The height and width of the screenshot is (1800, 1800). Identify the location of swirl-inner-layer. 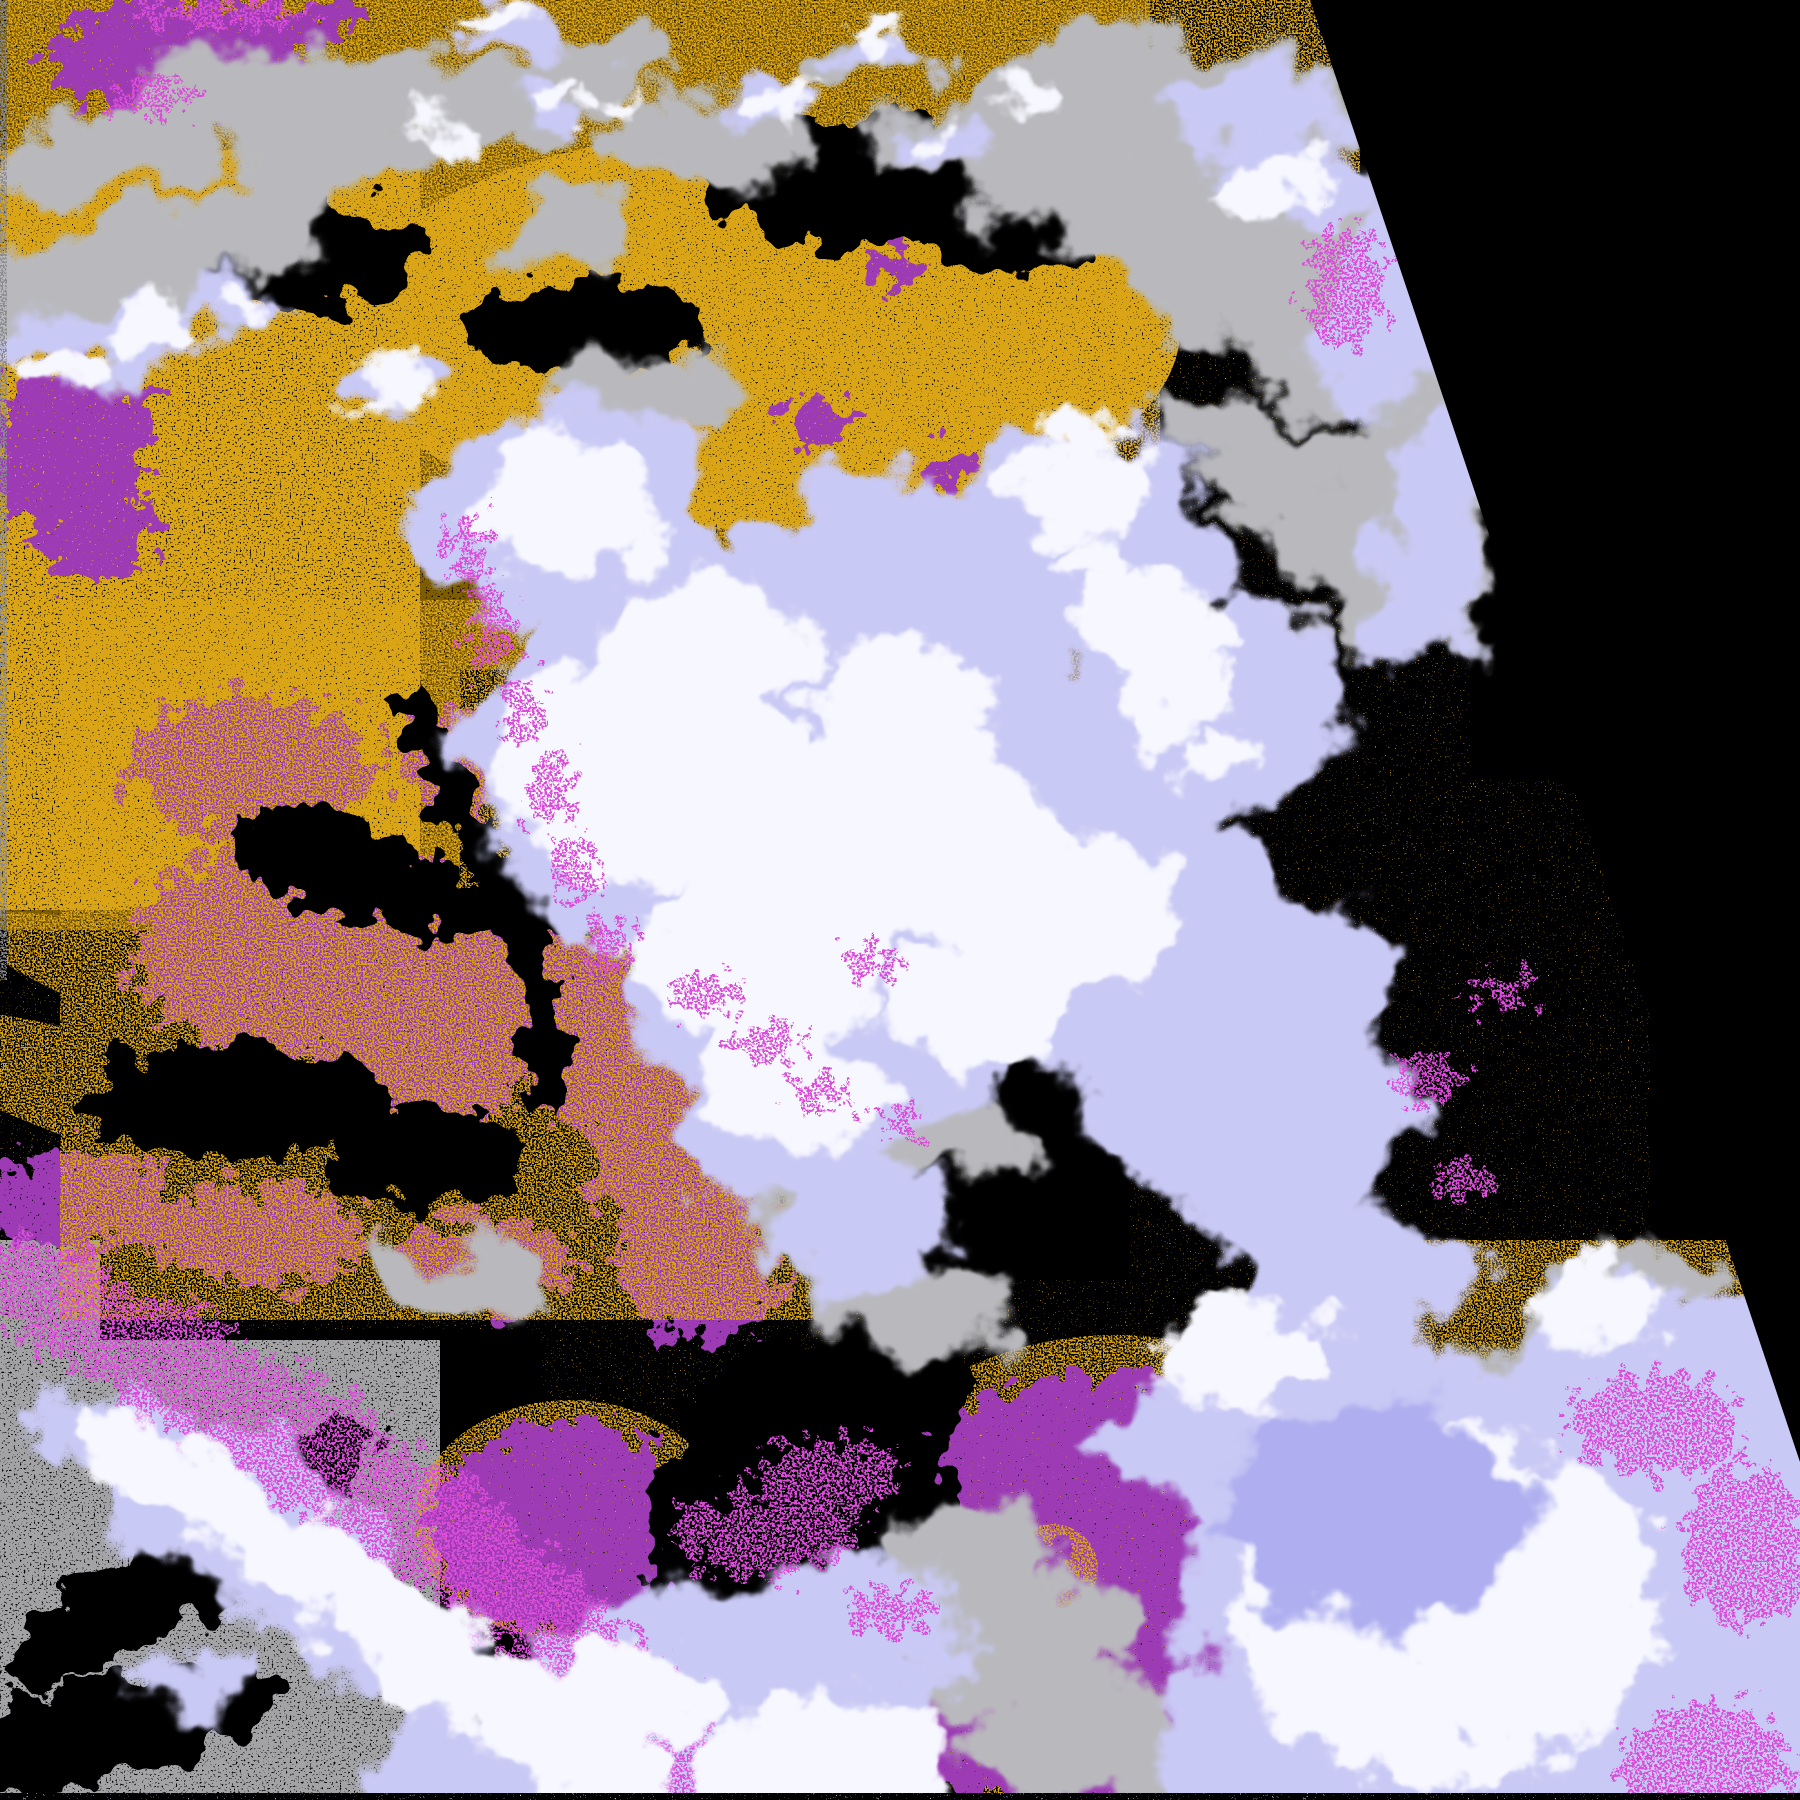
(1380, 1515).